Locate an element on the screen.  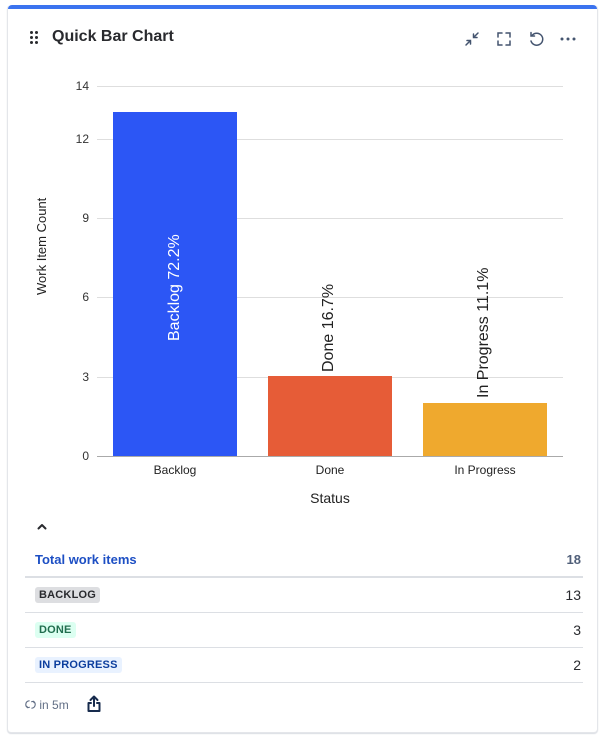
gadget-header: Quick Bar Chart is located at coordinates (302, 39).